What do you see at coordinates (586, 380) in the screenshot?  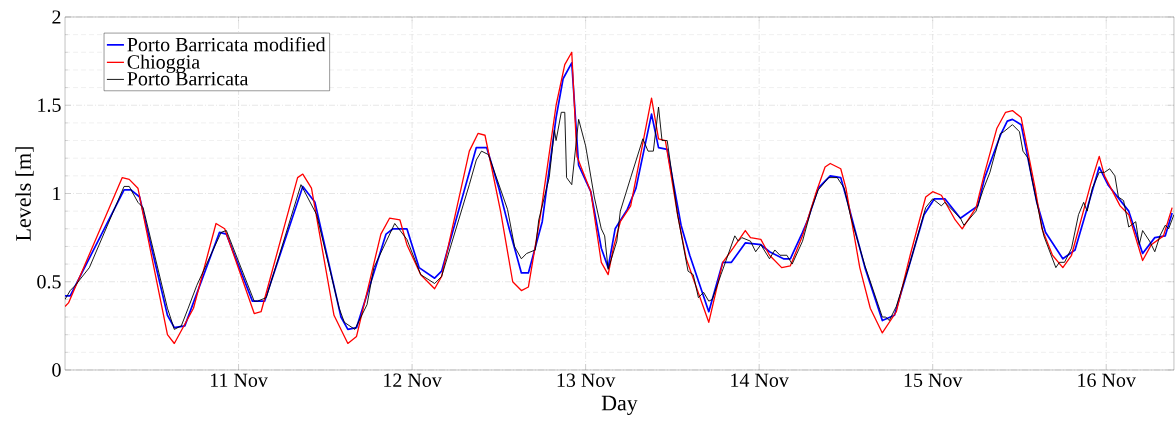 I see `x-tick-label: 13 Nov` at bounding box center [586, 380].